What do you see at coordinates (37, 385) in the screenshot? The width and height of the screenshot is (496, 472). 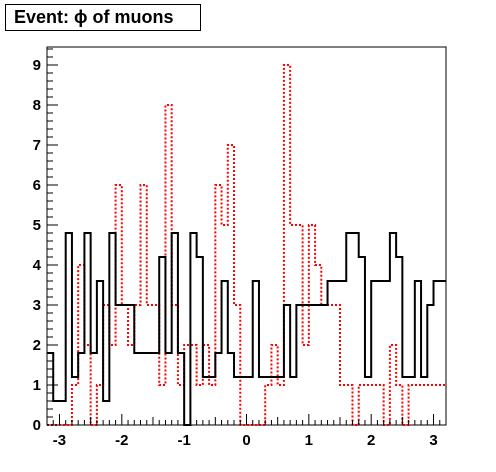 I see `y-tick-label: 1` at bounding box center [37, 385].